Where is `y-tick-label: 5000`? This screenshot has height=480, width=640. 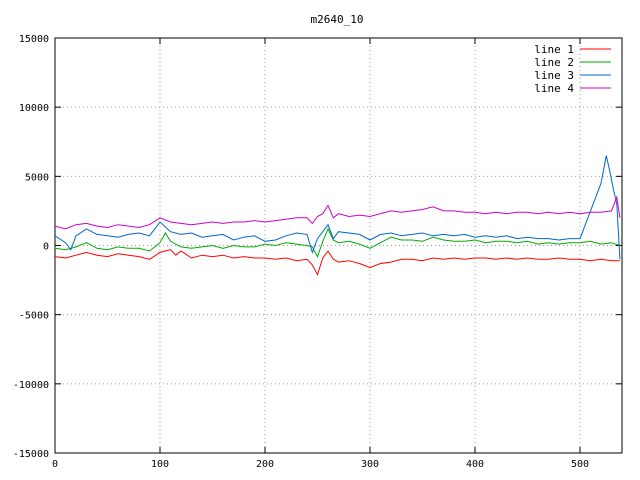
y-tick-label: 5000 is located at coordinates (37, 177).